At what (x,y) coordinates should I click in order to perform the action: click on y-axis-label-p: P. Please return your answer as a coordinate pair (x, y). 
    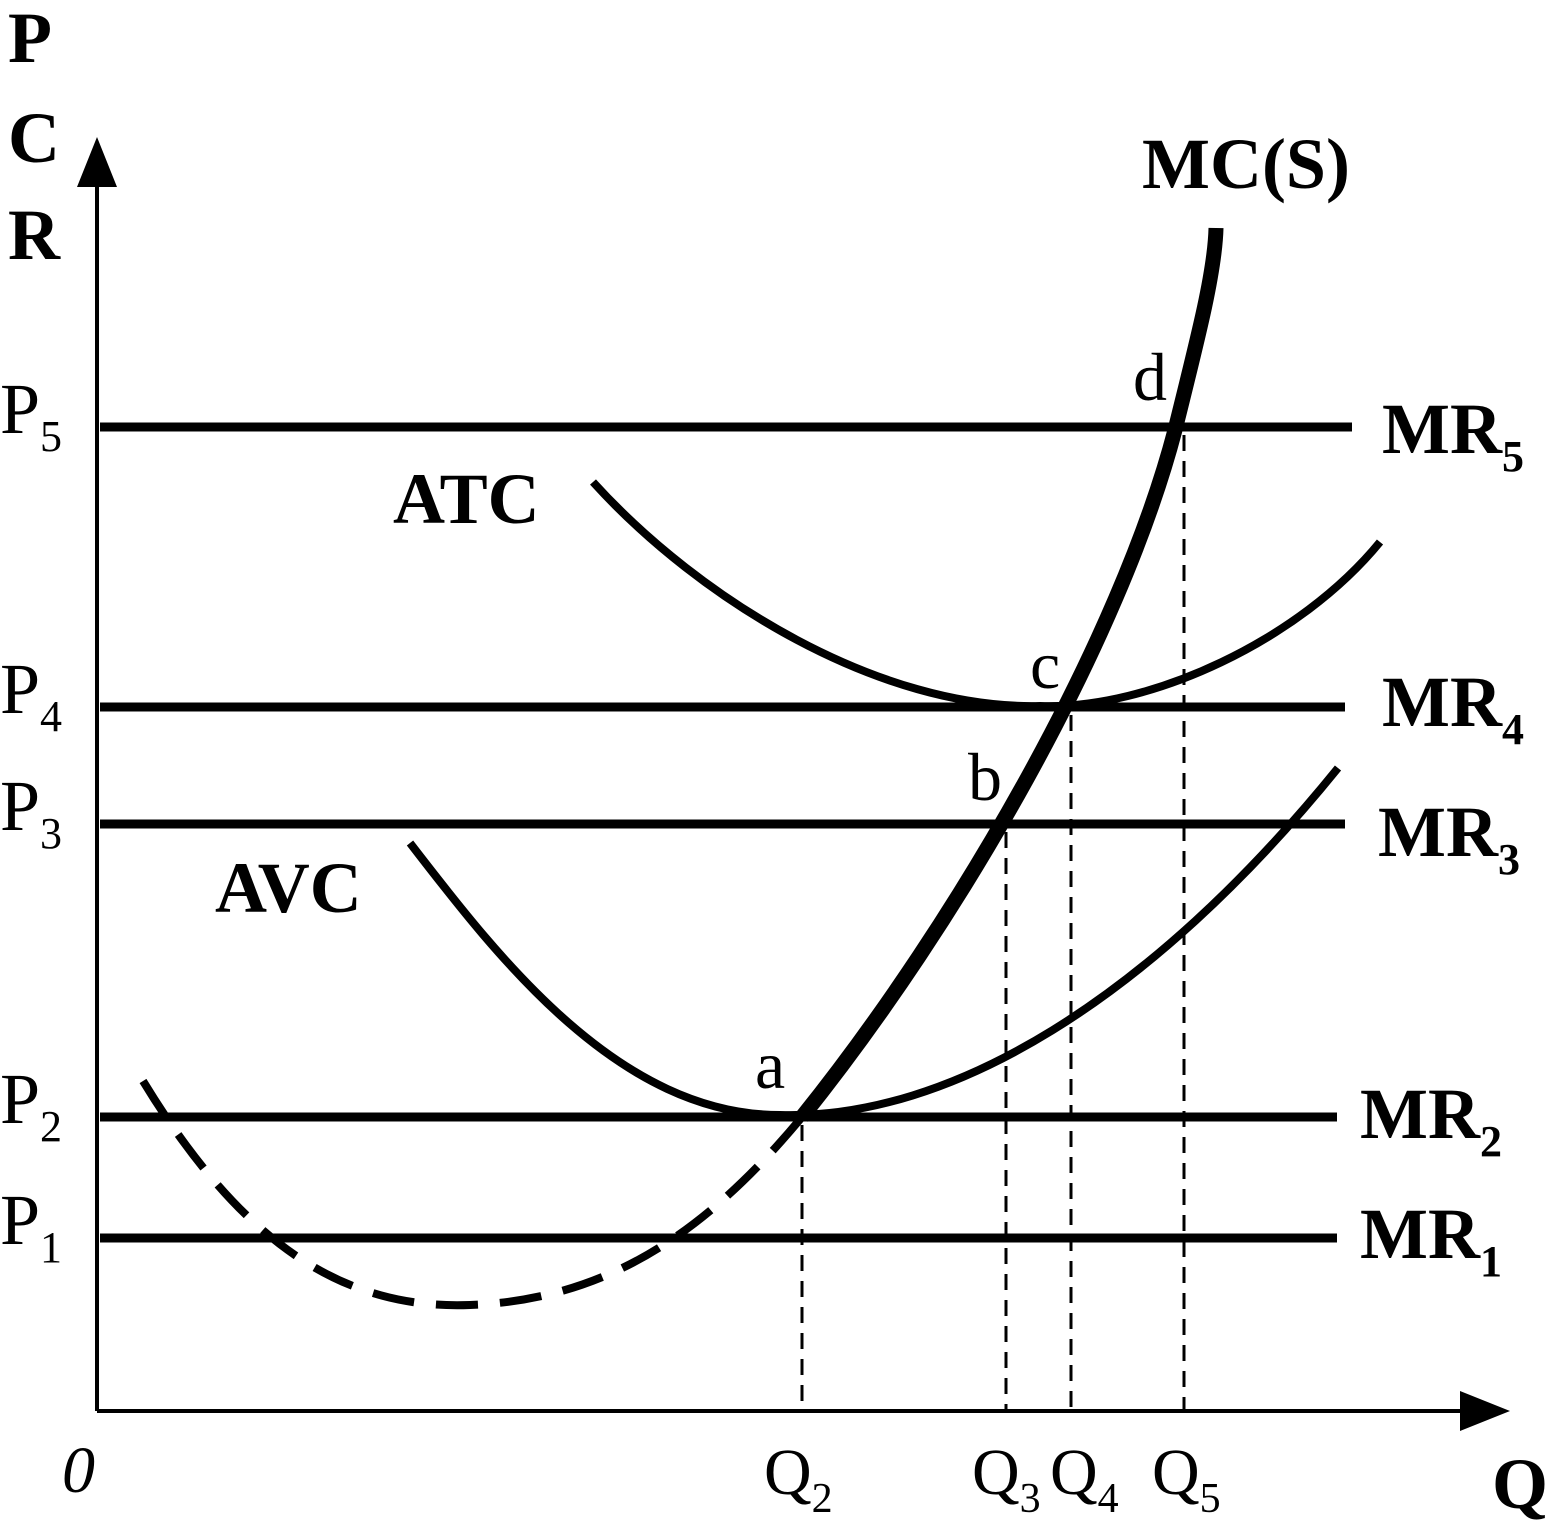
    Looking at the image, I should click on (30, 39).